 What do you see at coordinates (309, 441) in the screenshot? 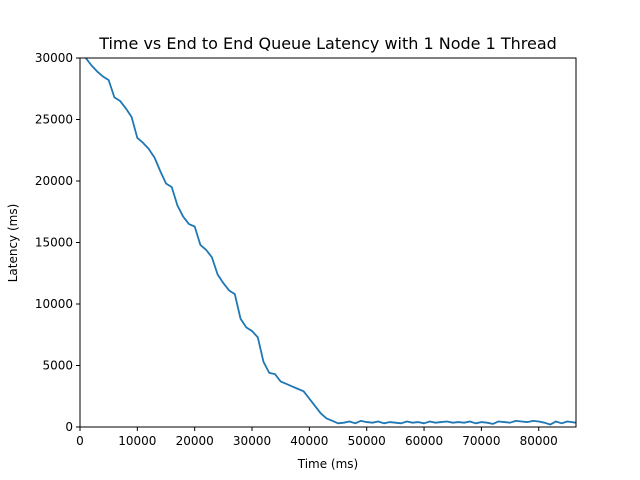
I see `x-tick-label: 40000` at bounding box center [309, 441].